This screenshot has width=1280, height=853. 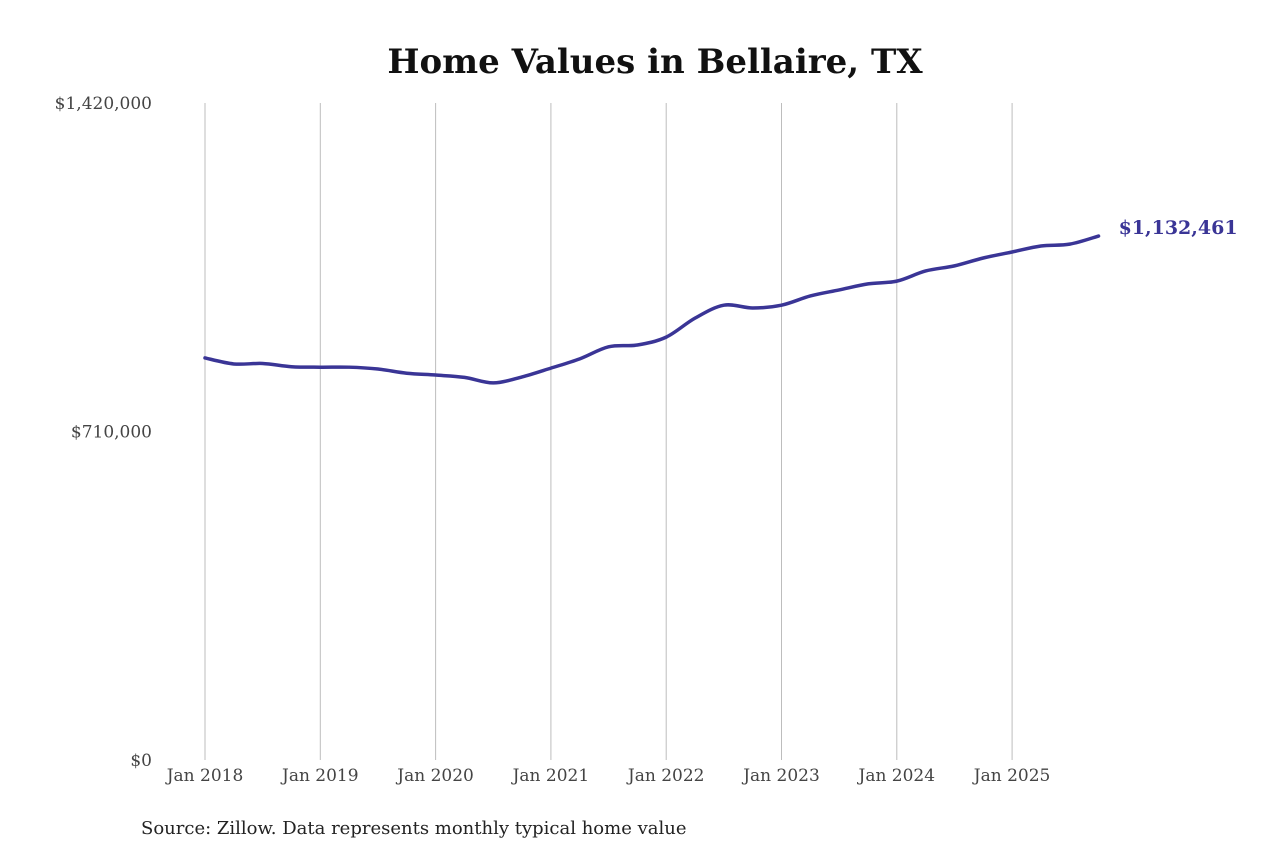 I want to click on end-value-label: $1,132,461, so click(x=1178, y=228).